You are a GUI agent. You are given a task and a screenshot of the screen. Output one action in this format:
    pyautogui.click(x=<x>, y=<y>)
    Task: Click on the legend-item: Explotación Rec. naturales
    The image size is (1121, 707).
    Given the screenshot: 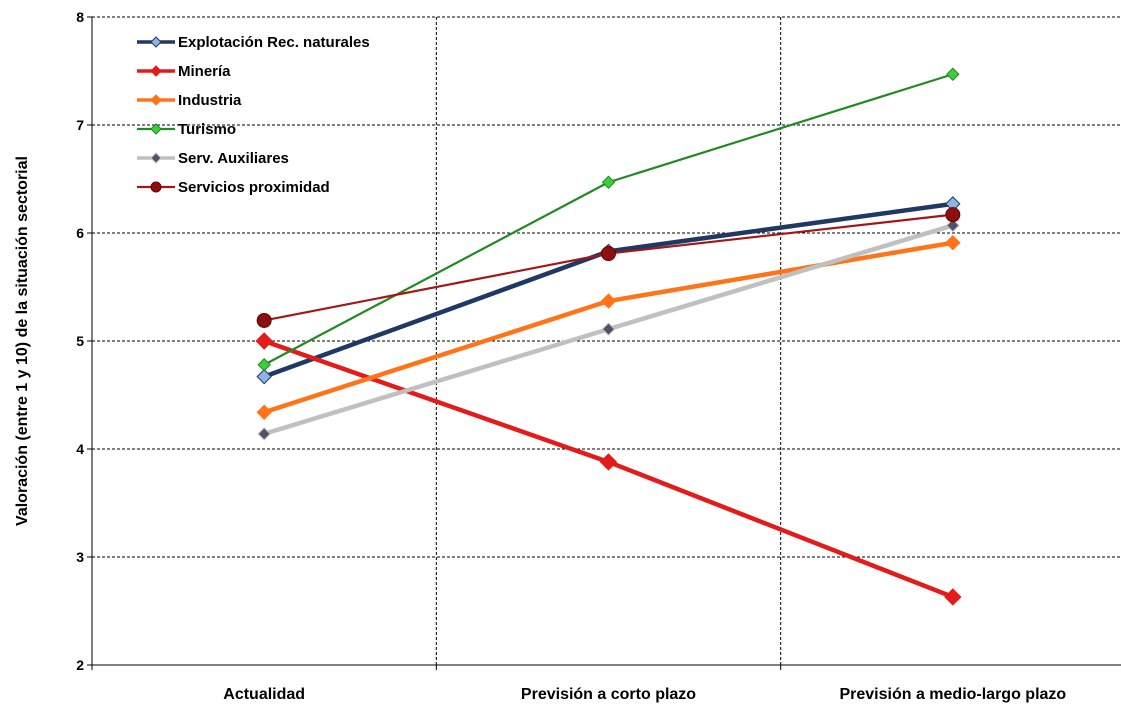 What is the action you would take?
    pyautogui.click(x=253, y=42)
    